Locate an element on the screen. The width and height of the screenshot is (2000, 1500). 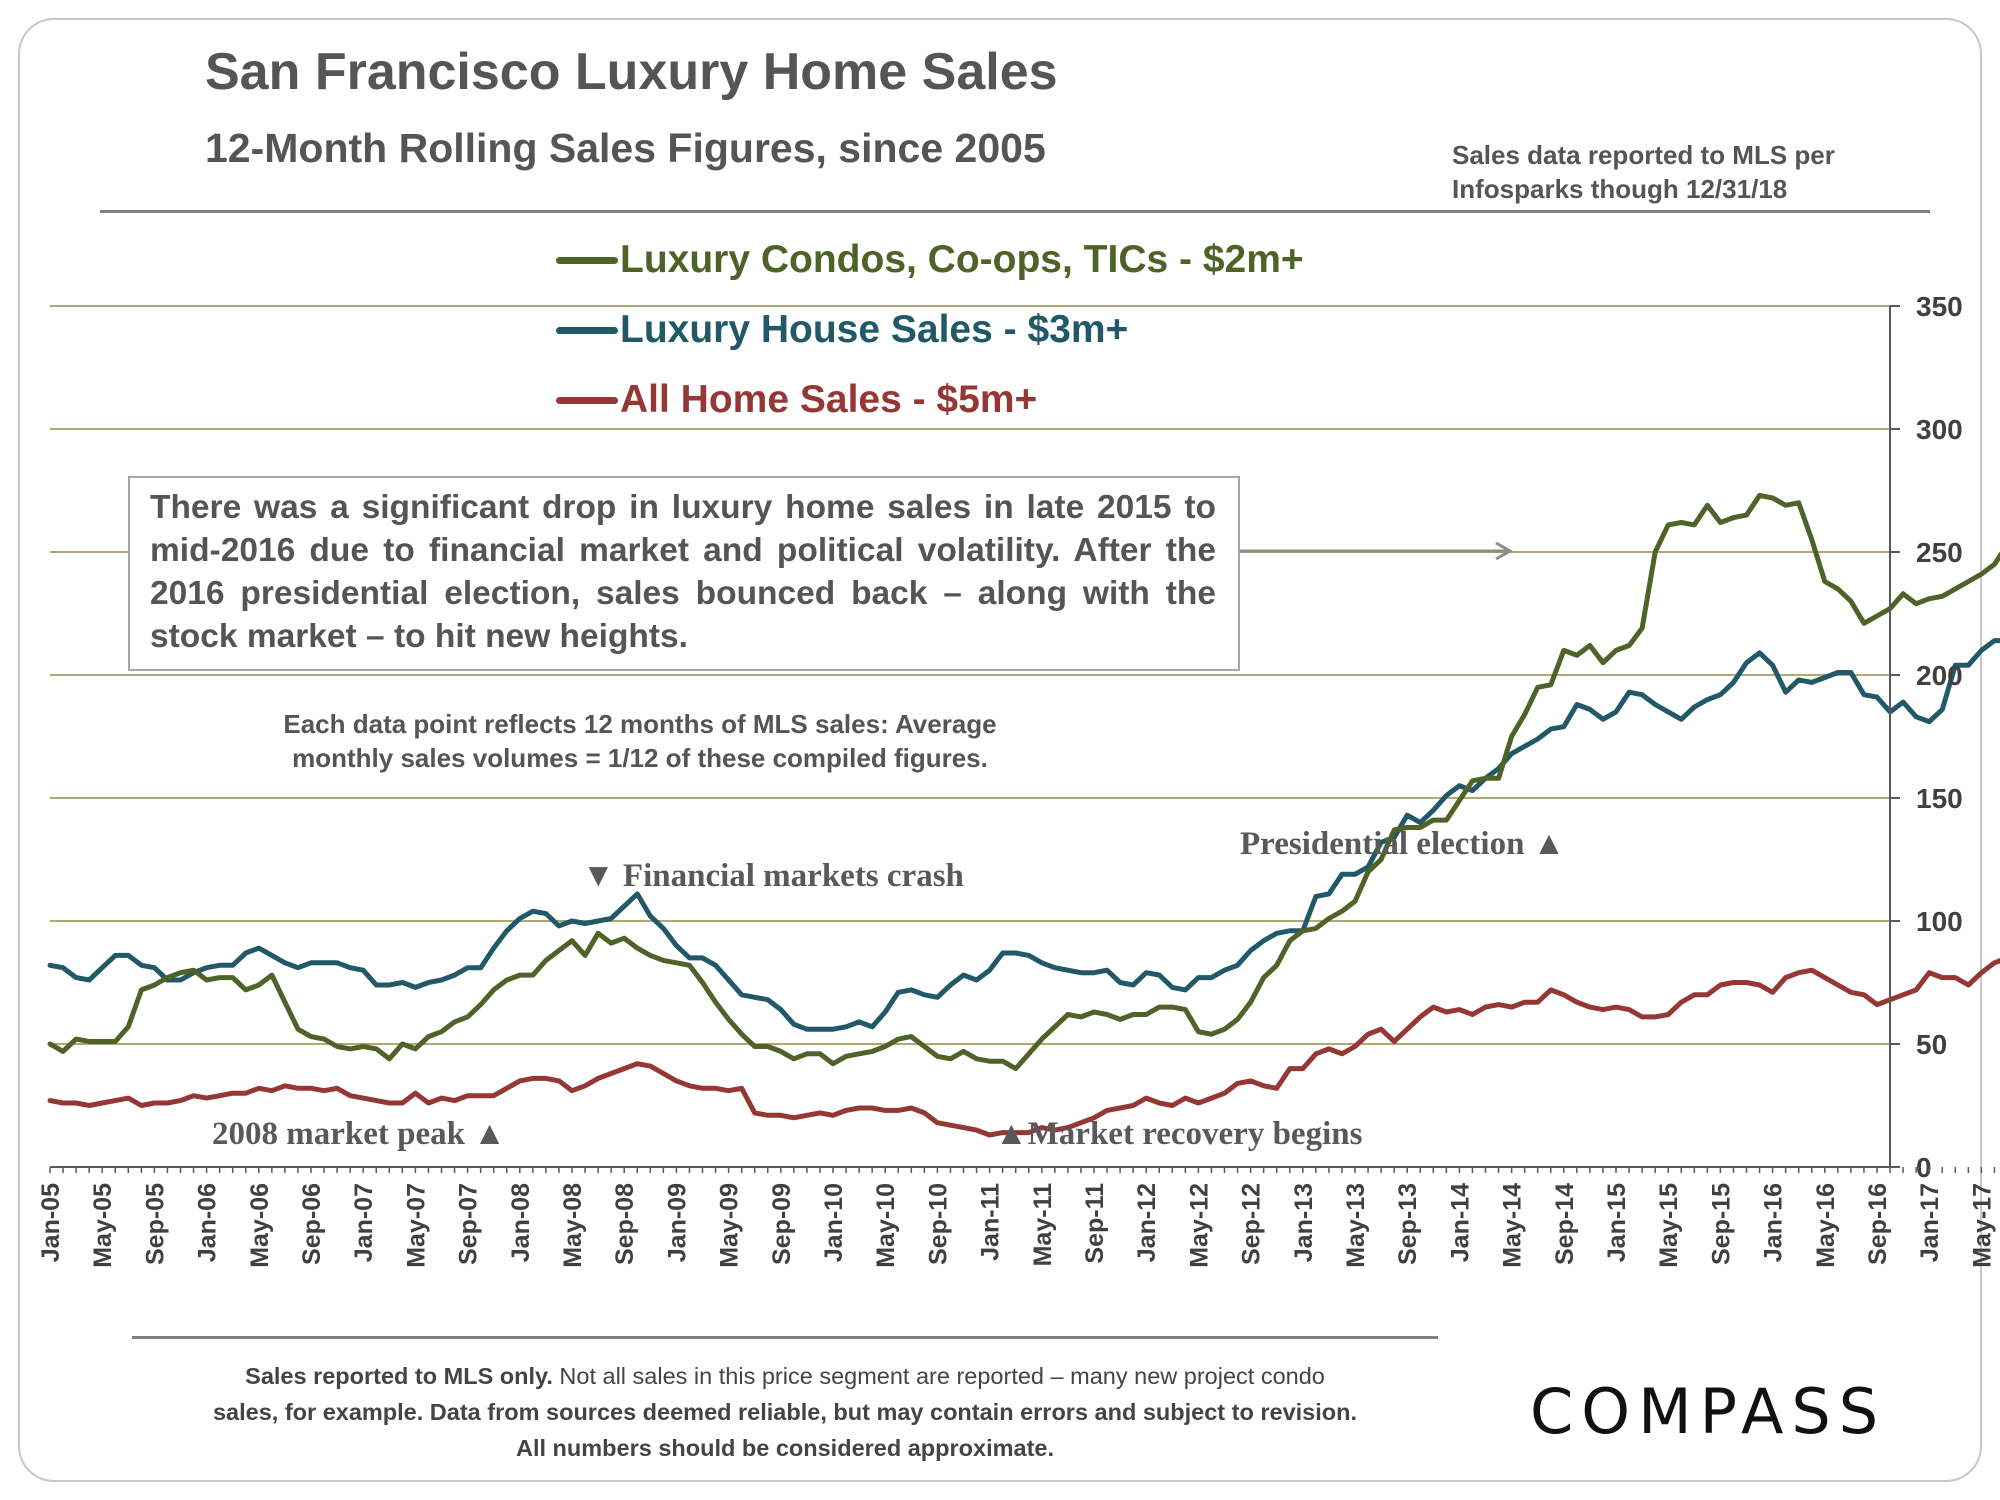
legend-label-condos: Luxury Condos, Co-ops, TICs - $2m+ is located at coordinates (962, 259).